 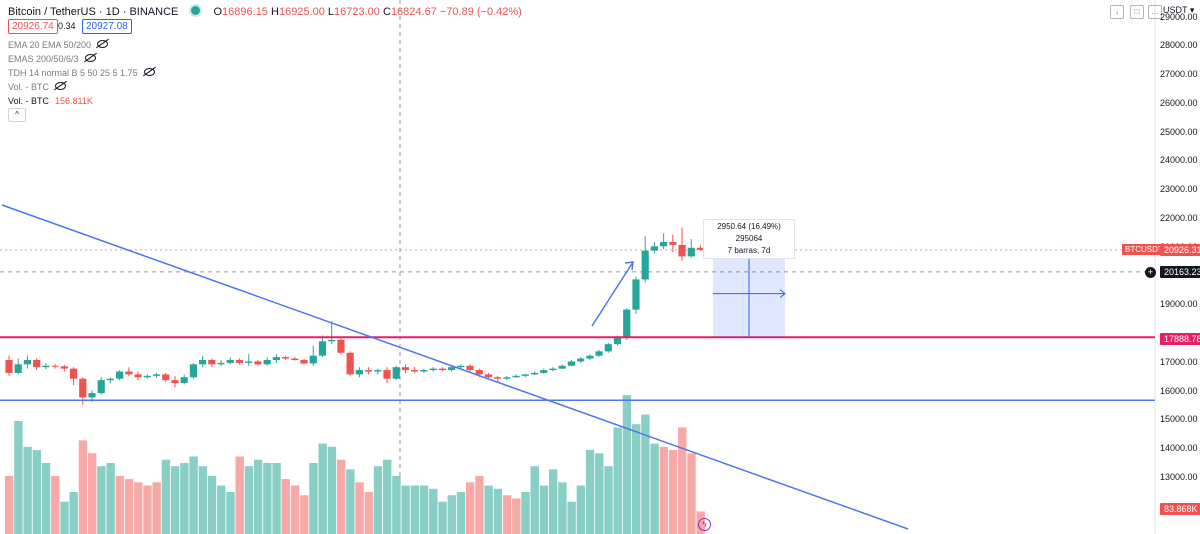 I want to click on arrow-down-icon: ↓, so click(x=1117, y=12).